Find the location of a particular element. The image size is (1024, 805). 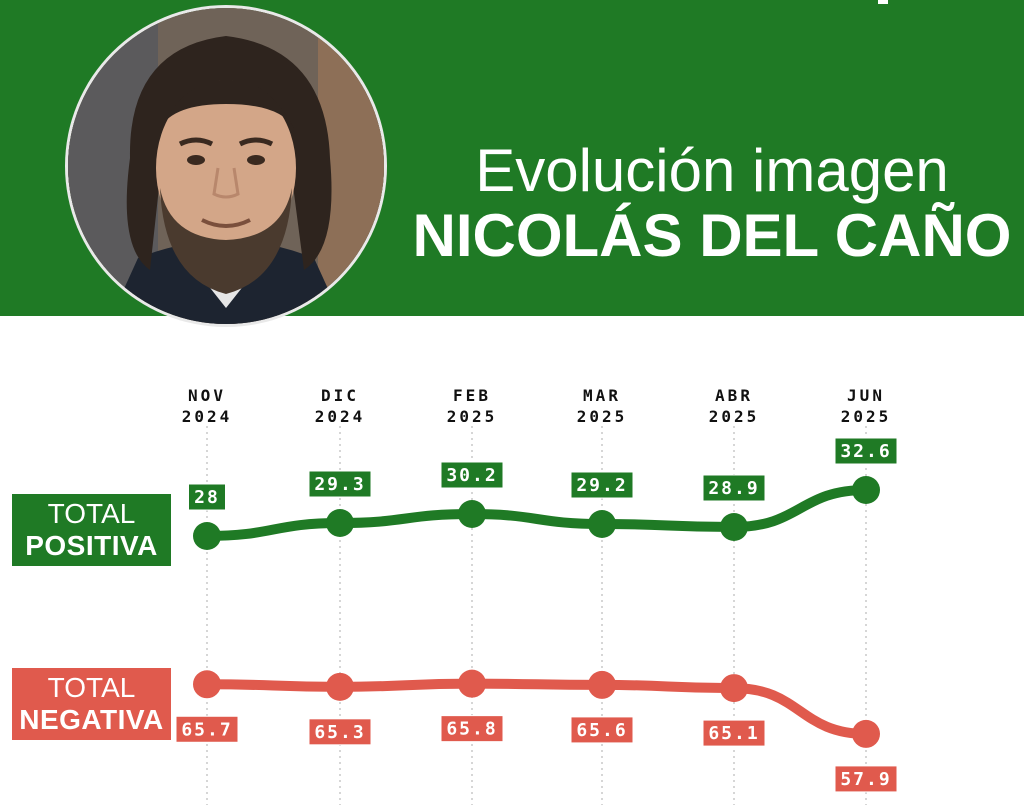

portrait-photo is located at coordinates (226, 166).